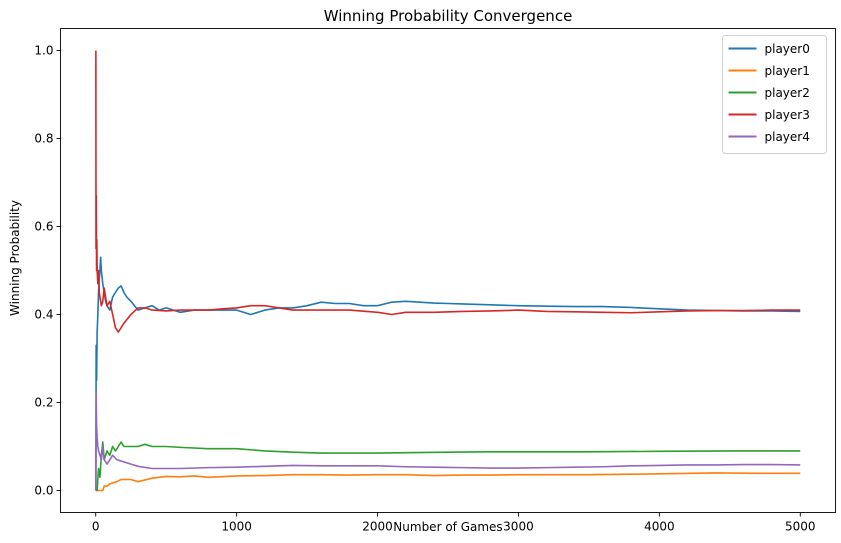 The width and height of the screenshot is (841, 543). I want to click on legend-label-player2: player2, so click(787, 93).